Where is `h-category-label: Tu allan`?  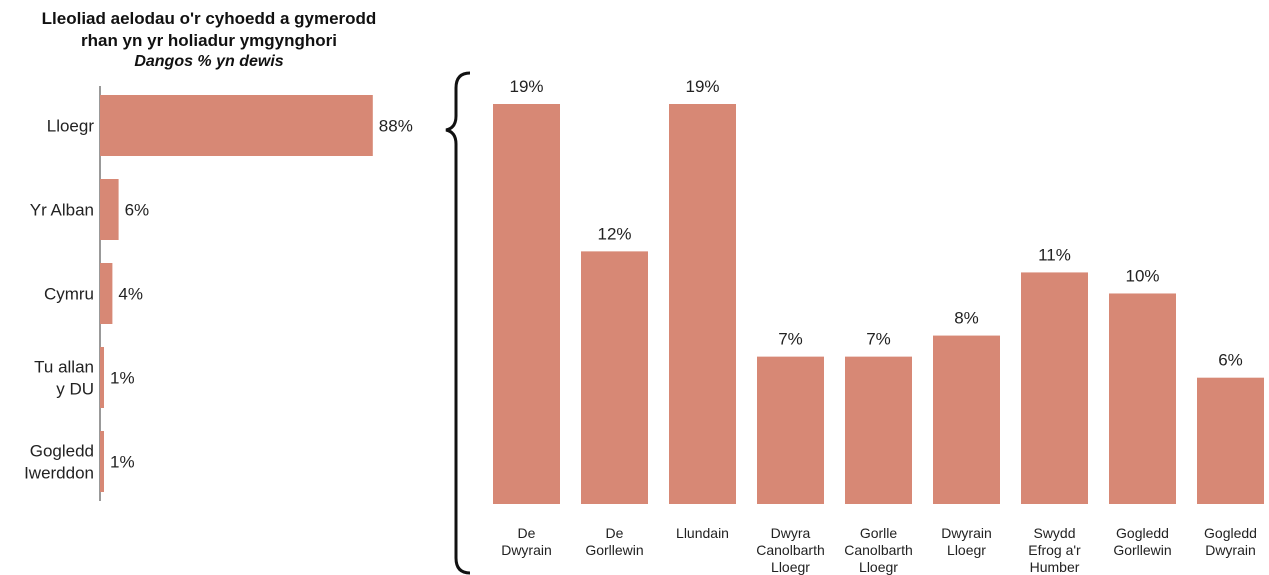
h-category-label: Tu allan is located at coordinates (64, 367).